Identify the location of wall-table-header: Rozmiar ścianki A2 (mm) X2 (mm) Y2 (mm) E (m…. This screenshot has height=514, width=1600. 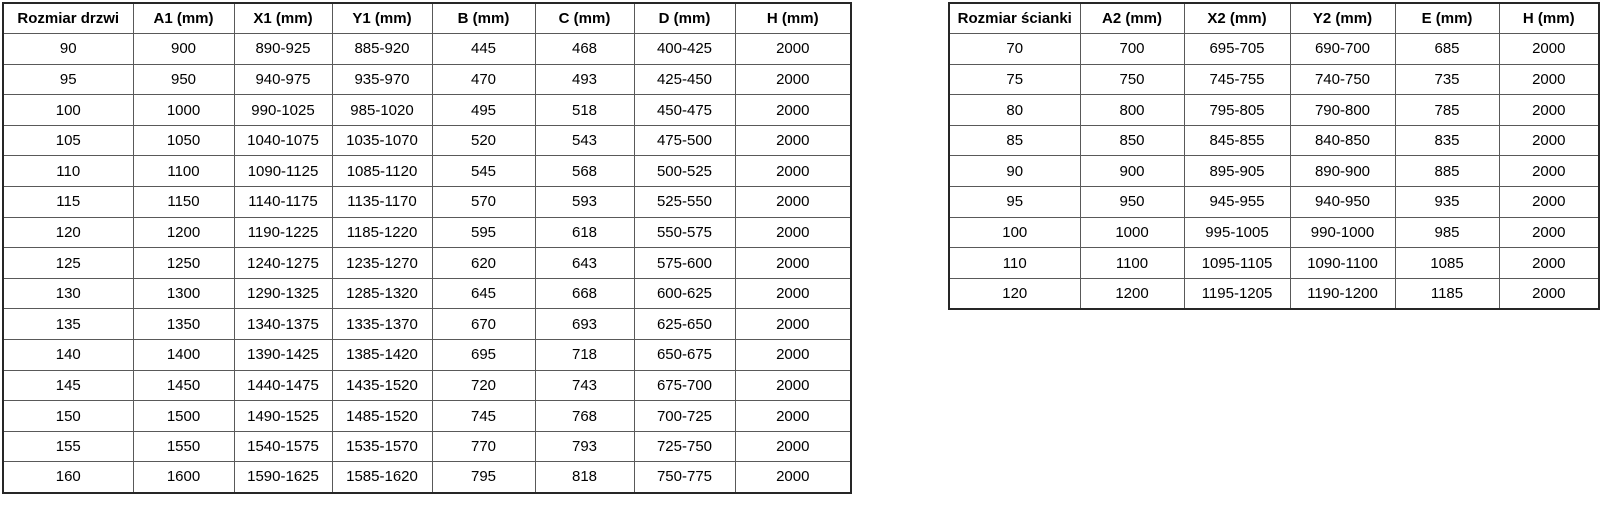
(1274, 18).